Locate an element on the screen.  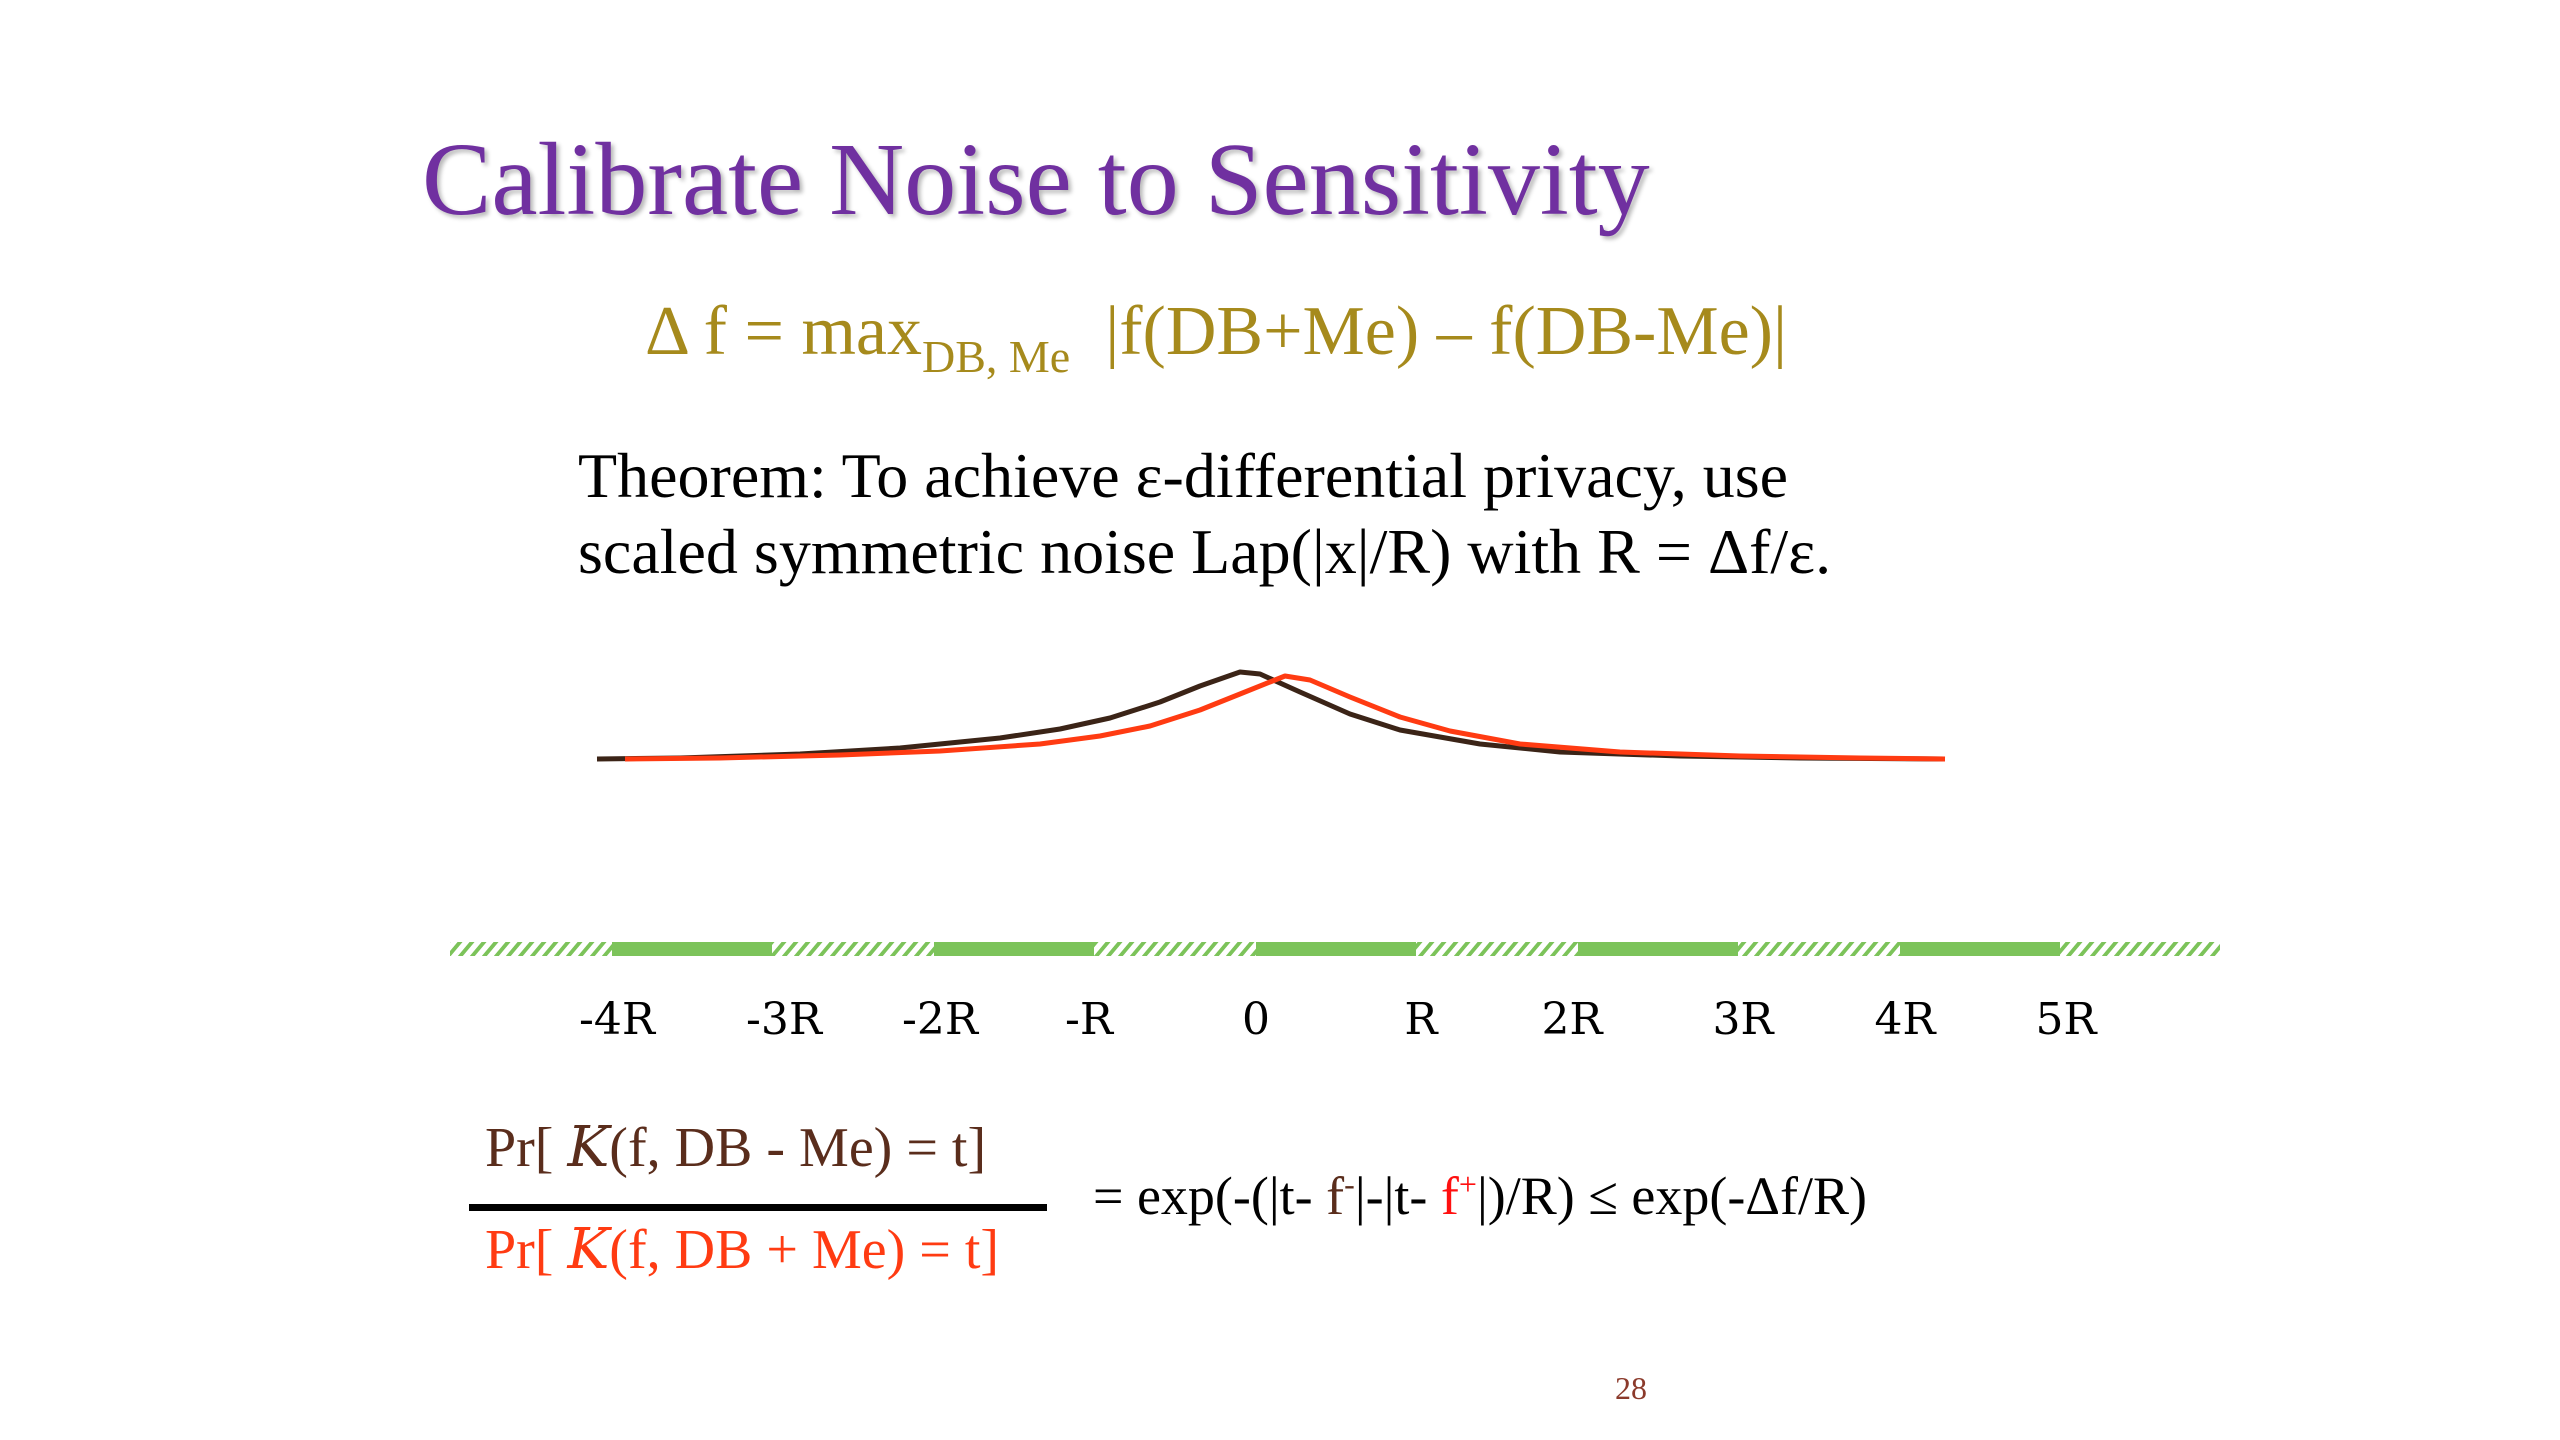
f-minus: f is located at coordinates (1335, 1196).